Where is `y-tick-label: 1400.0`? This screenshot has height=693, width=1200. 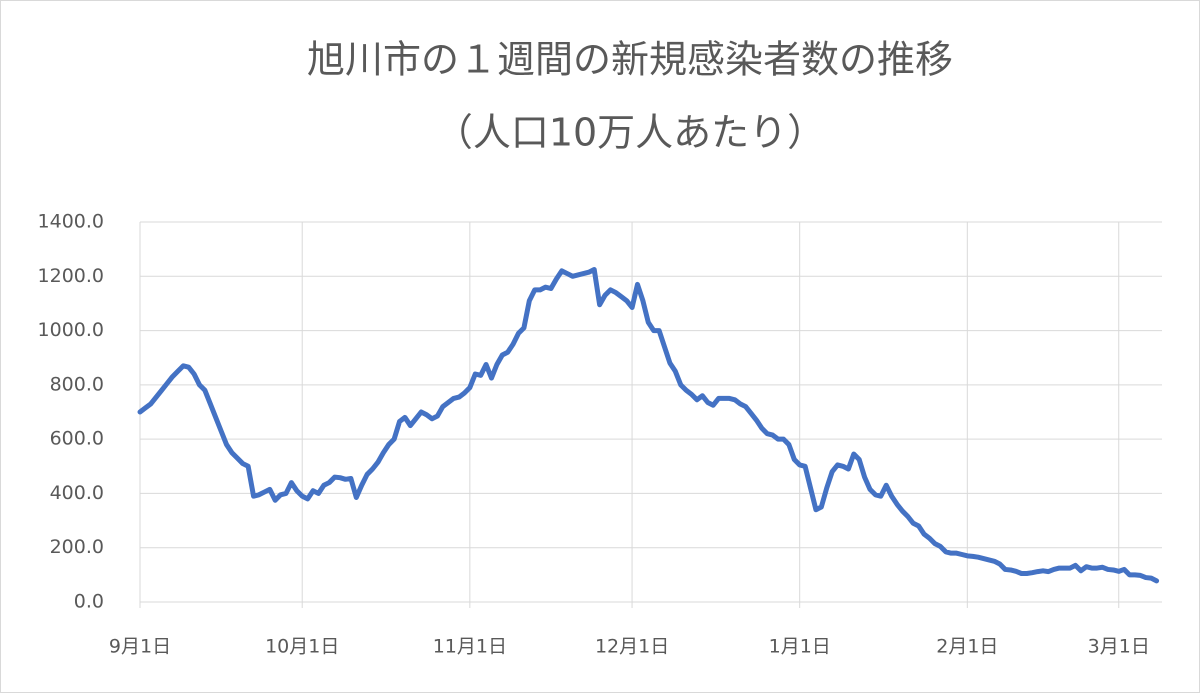 y-tick-label: 1400.0 is located at coordinates (71, 222).